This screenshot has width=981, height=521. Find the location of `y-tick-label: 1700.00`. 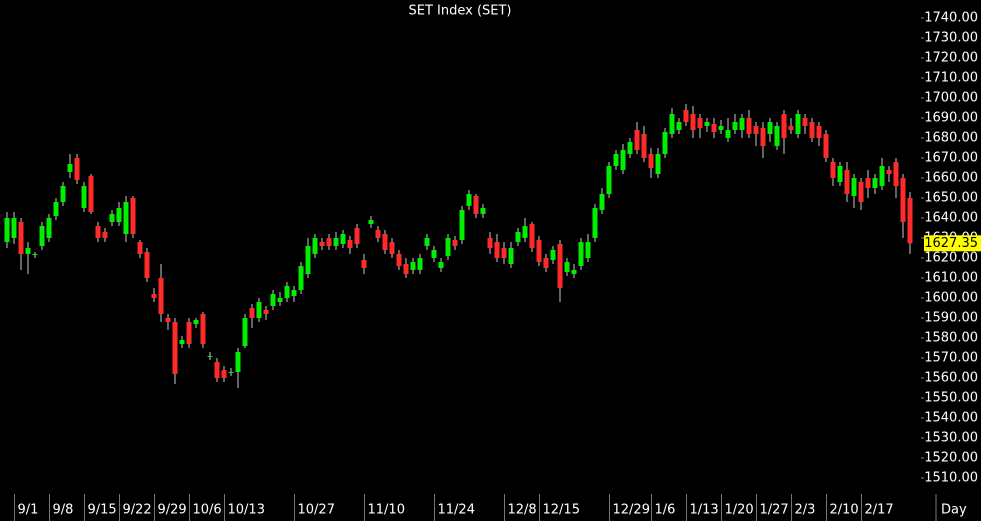

y-tick-label: 1700.00 is located at coordinates (951, 98).